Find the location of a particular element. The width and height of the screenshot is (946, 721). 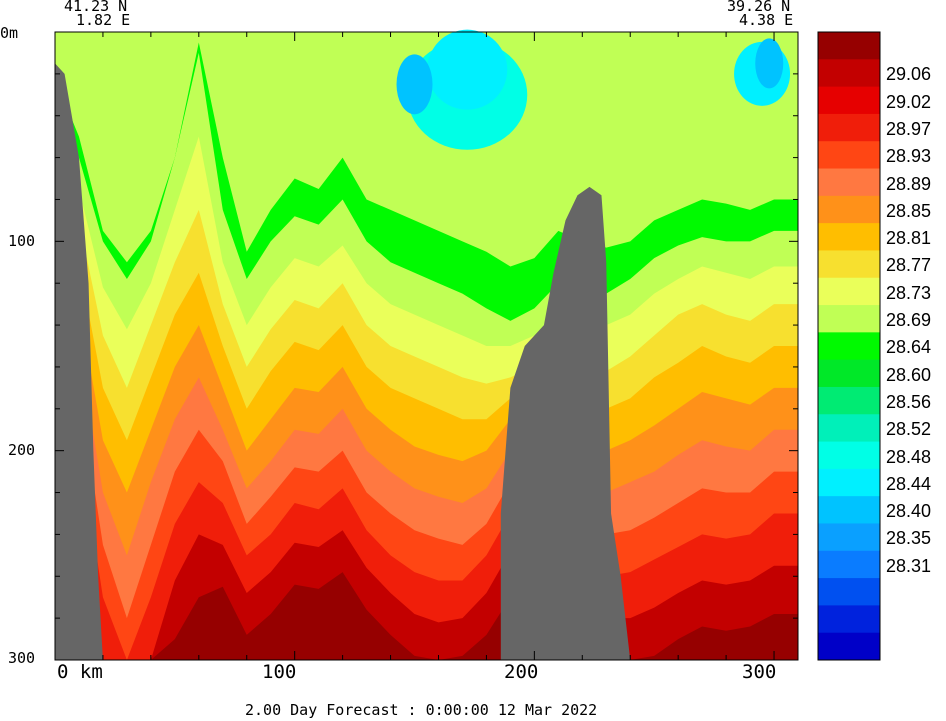

land-left-coast is located at coordinates (79, 361).